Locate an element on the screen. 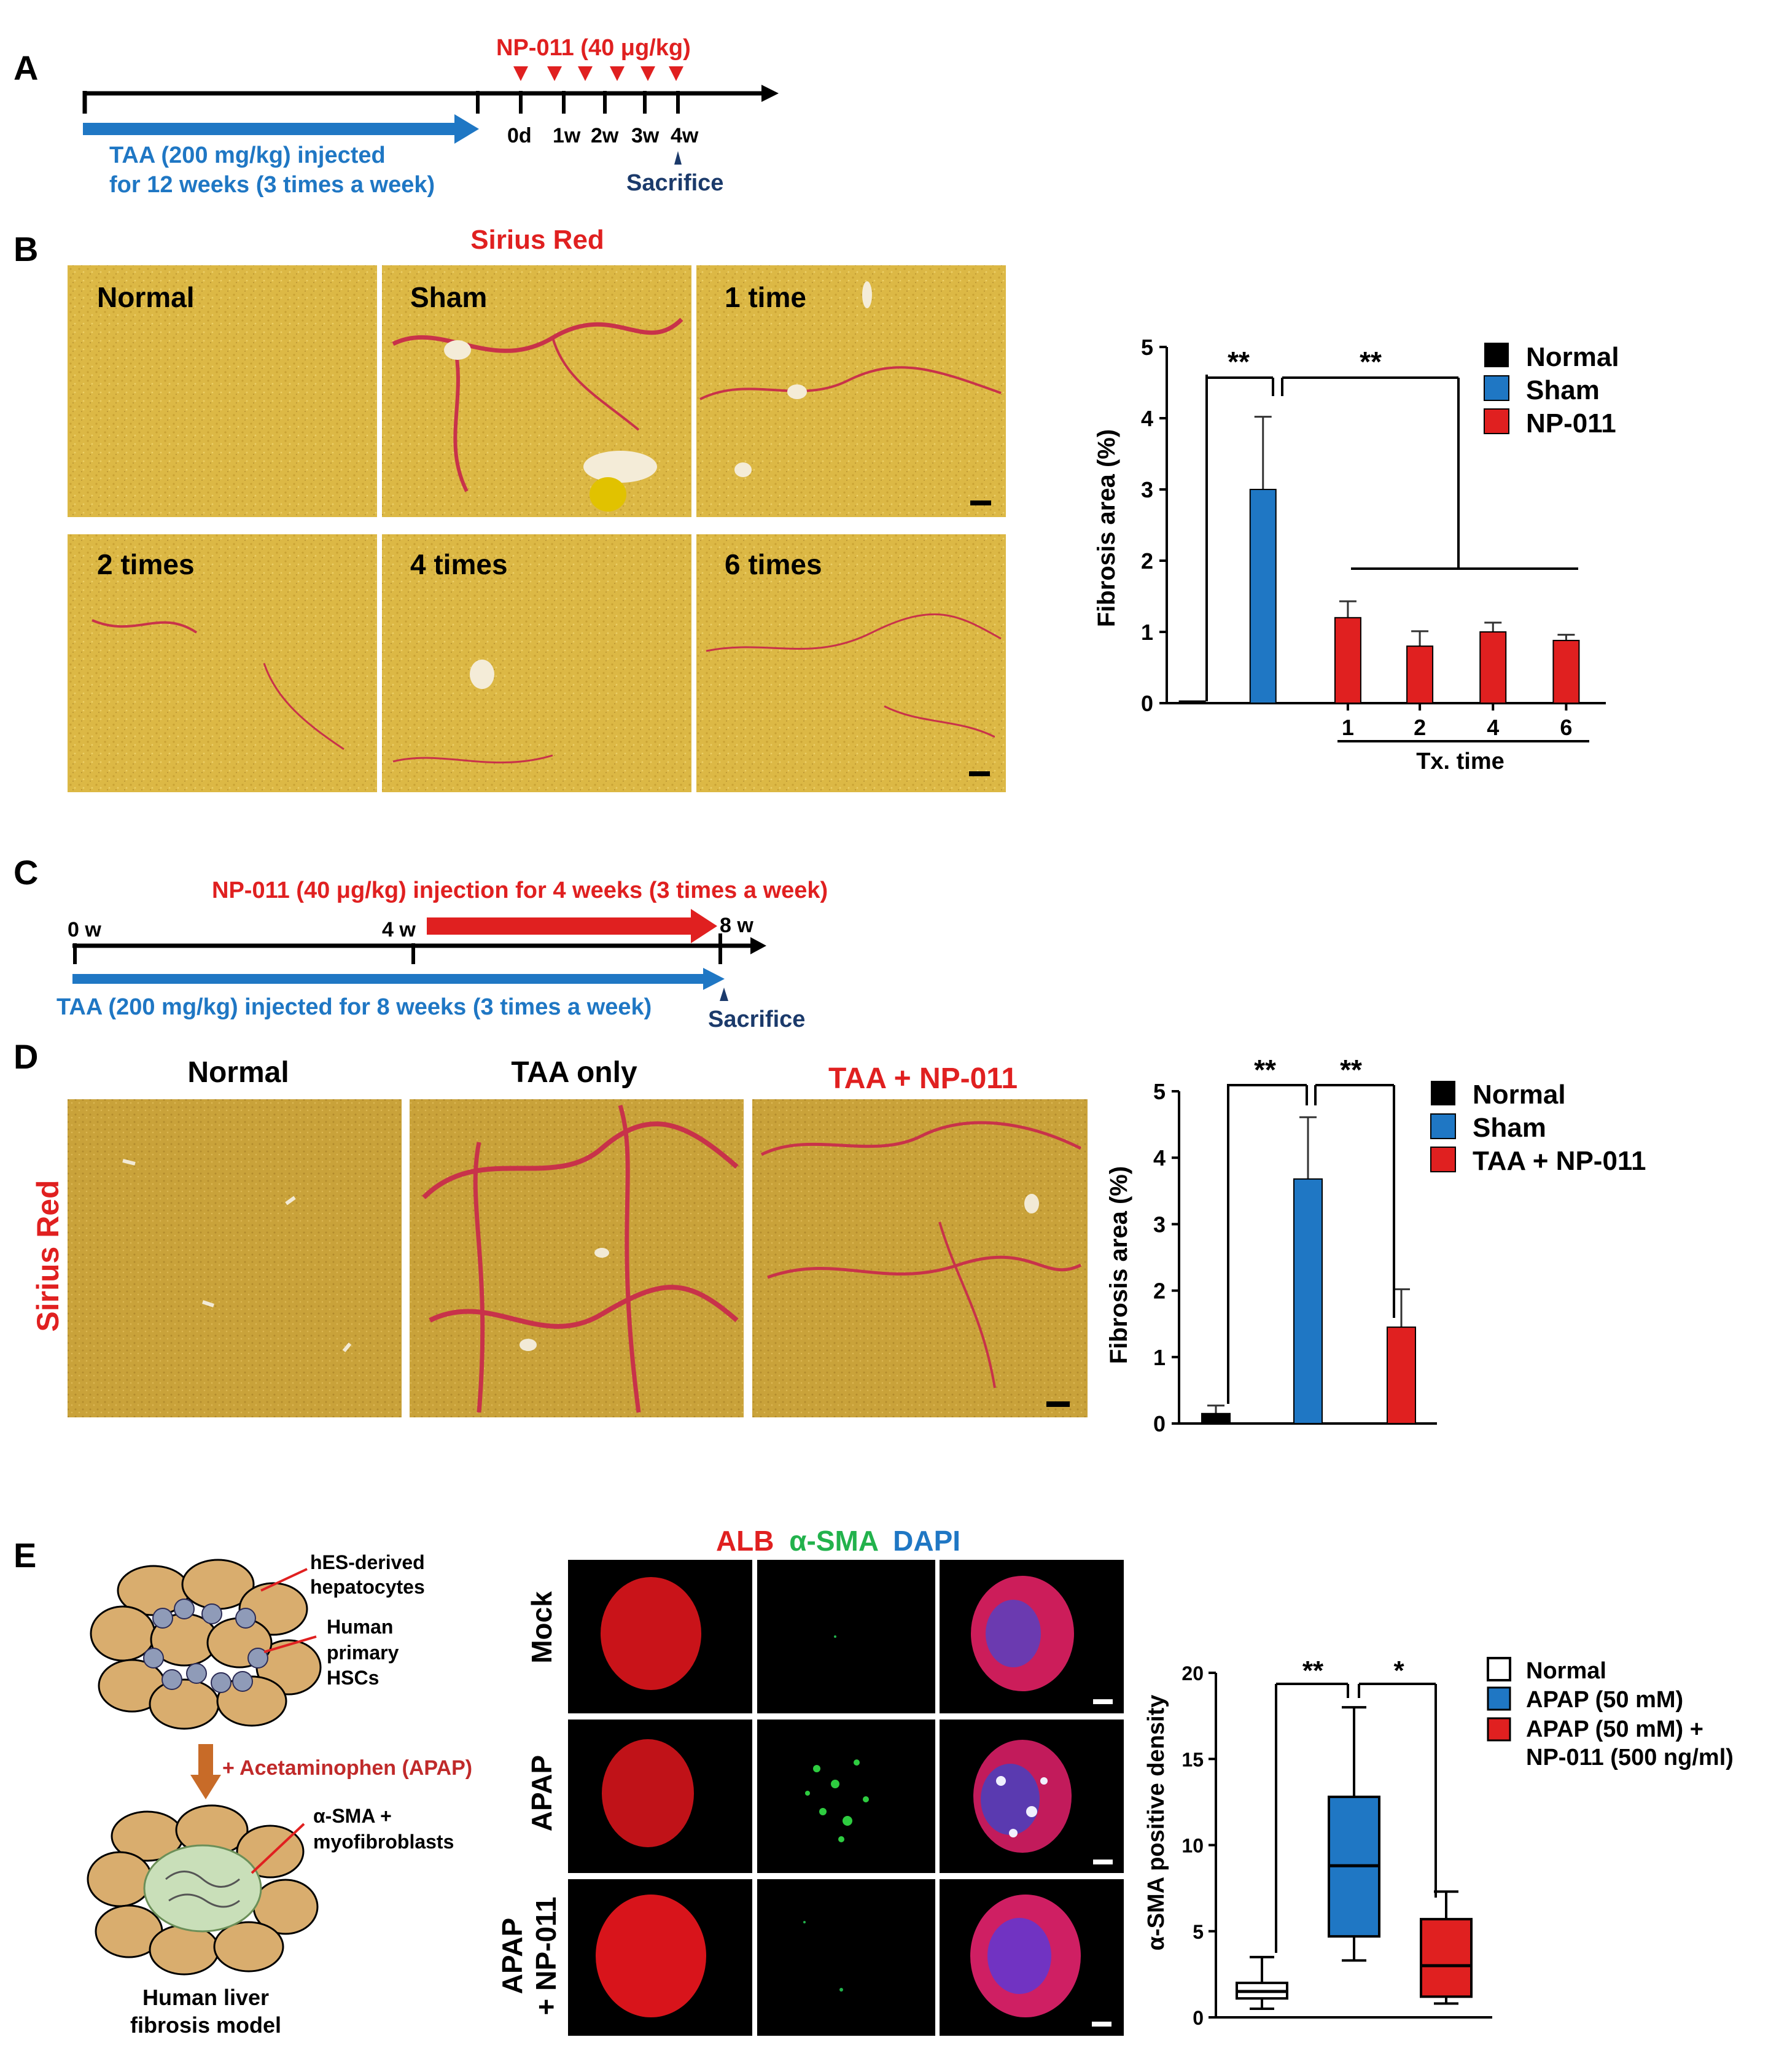 Image resolution: width=1779 pixels, height=2072 pixels. tick-label-8w: 8 w is located at coordinates (736, 925).